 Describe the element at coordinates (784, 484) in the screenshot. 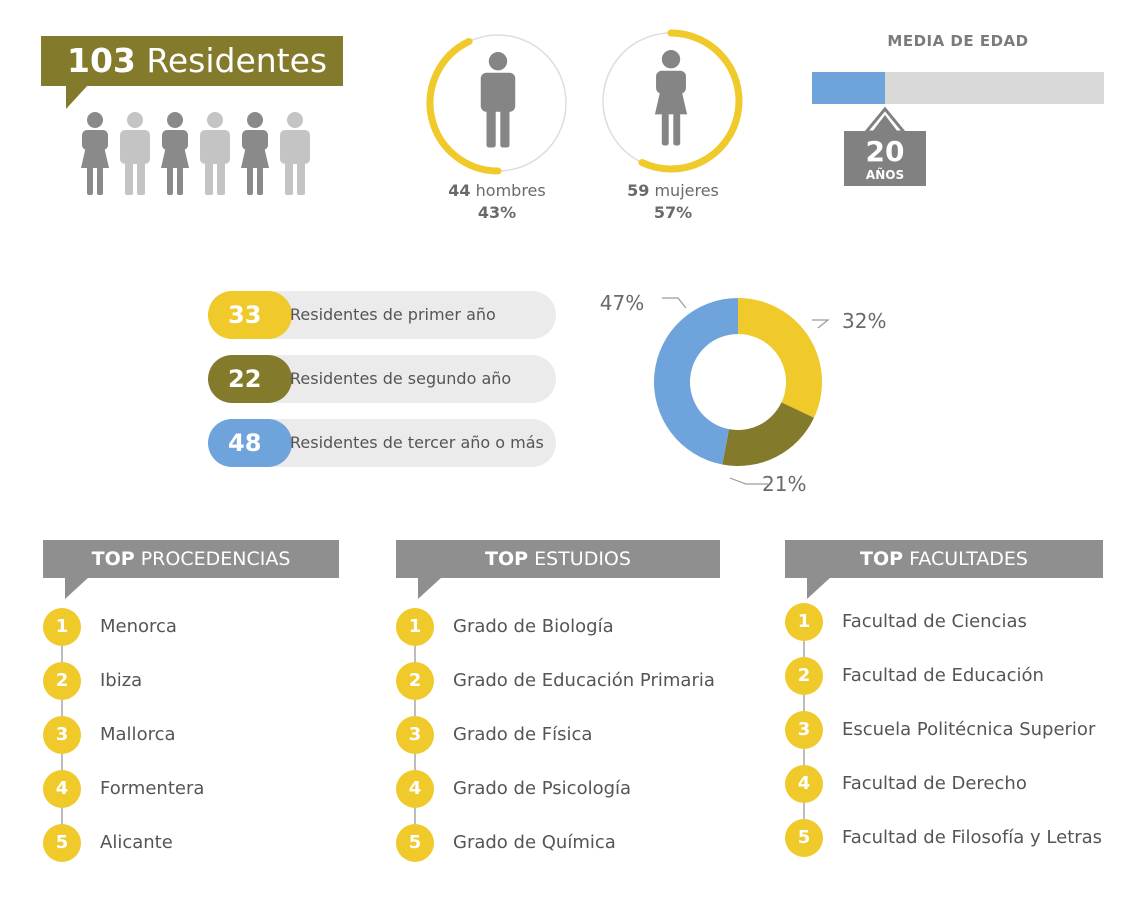

I see `slice-label: 21%` at that location.